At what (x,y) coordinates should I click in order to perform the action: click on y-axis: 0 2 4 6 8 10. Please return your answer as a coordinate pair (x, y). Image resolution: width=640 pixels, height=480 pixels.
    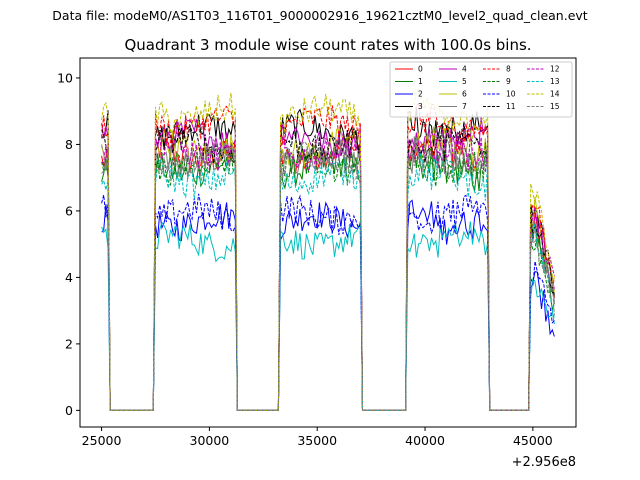
    Looking at the image, I should click on (68, 244).